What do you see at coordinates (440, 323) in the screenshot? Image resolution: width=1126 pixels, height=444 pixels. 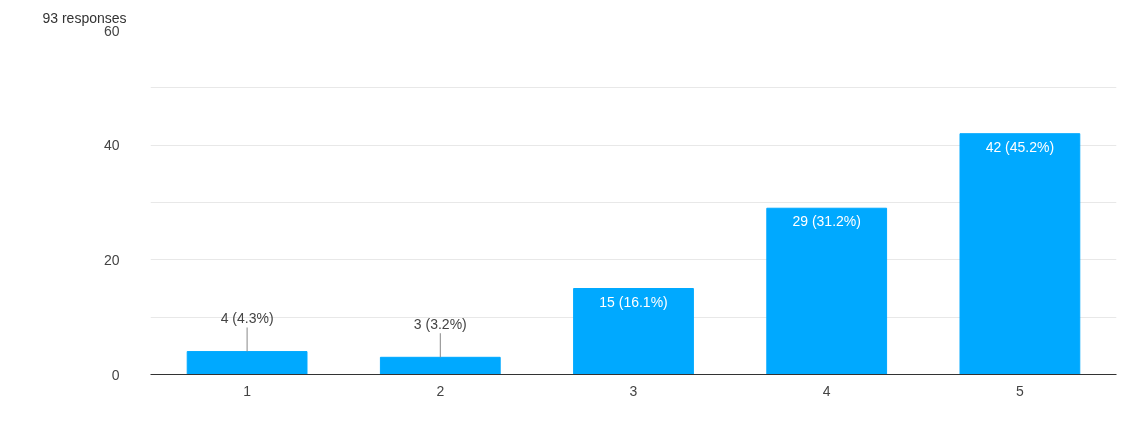 I see `data-label: 3 (3.2%)` at bounding box center [440, 323].